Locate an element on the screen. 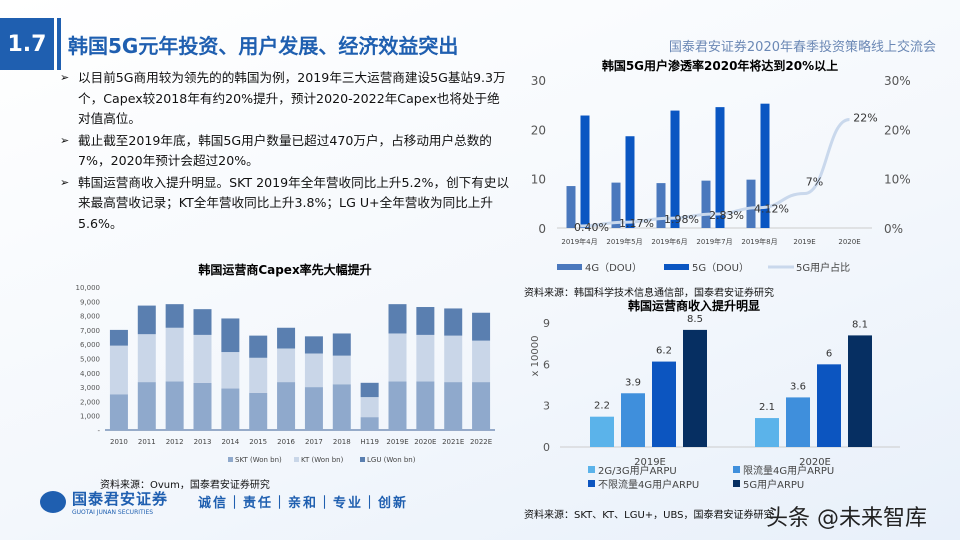 The image size is (960, 540). section-divider is located at coordinates (59, 44).